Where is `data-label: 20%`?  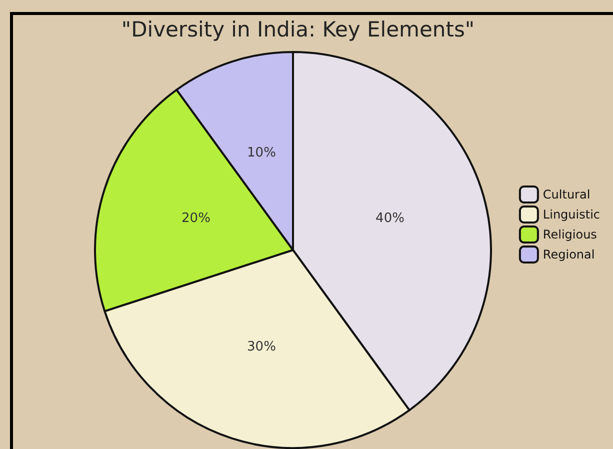 data-label: 20% is located at coordinates (196, 218).